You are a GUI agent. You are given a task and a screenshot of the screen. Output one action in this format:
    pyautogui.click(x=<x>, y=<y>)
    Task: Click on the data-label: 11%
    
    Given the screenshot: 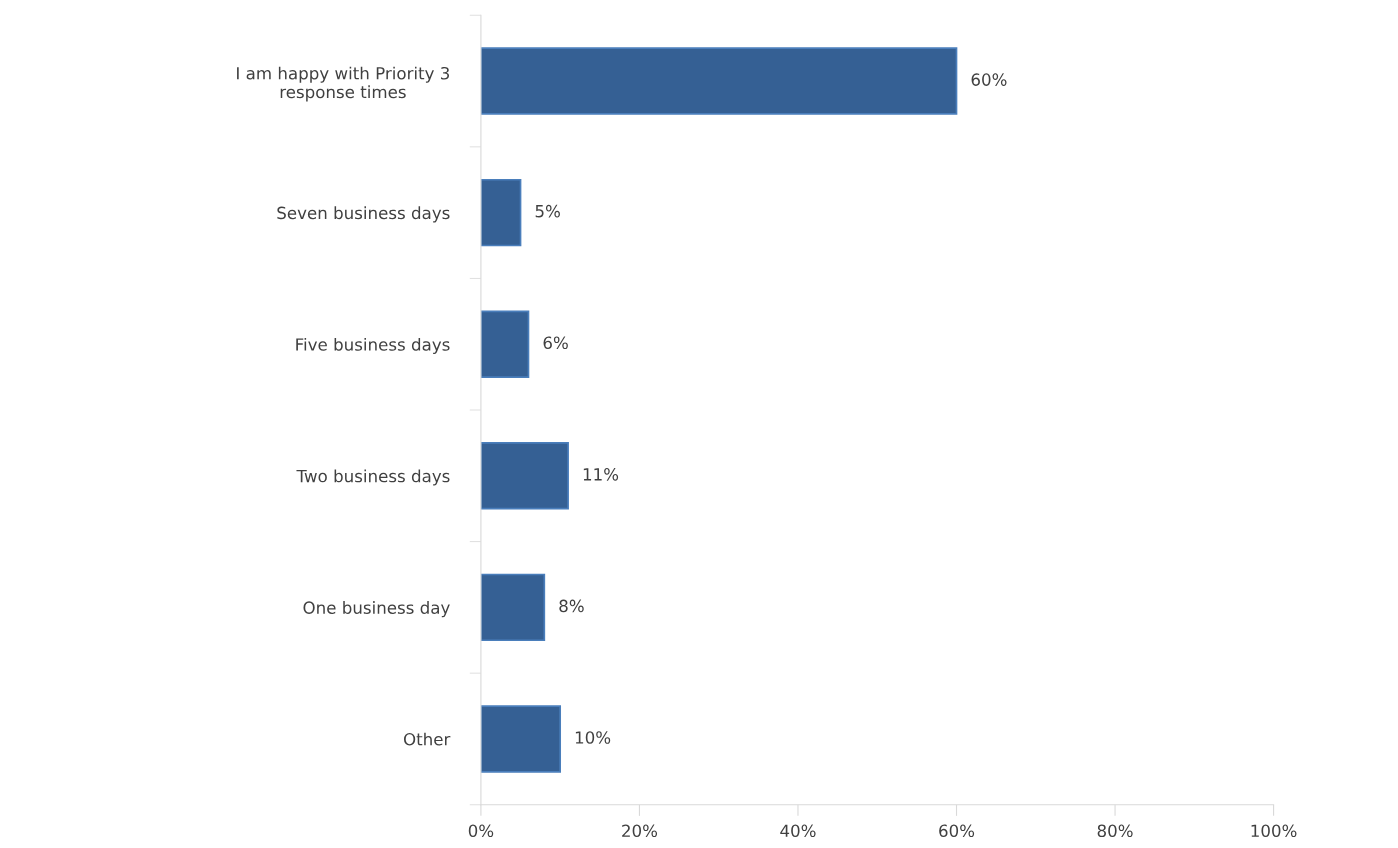 What is the action you would take?
    pyautogui.click(x=601, y=474)
    